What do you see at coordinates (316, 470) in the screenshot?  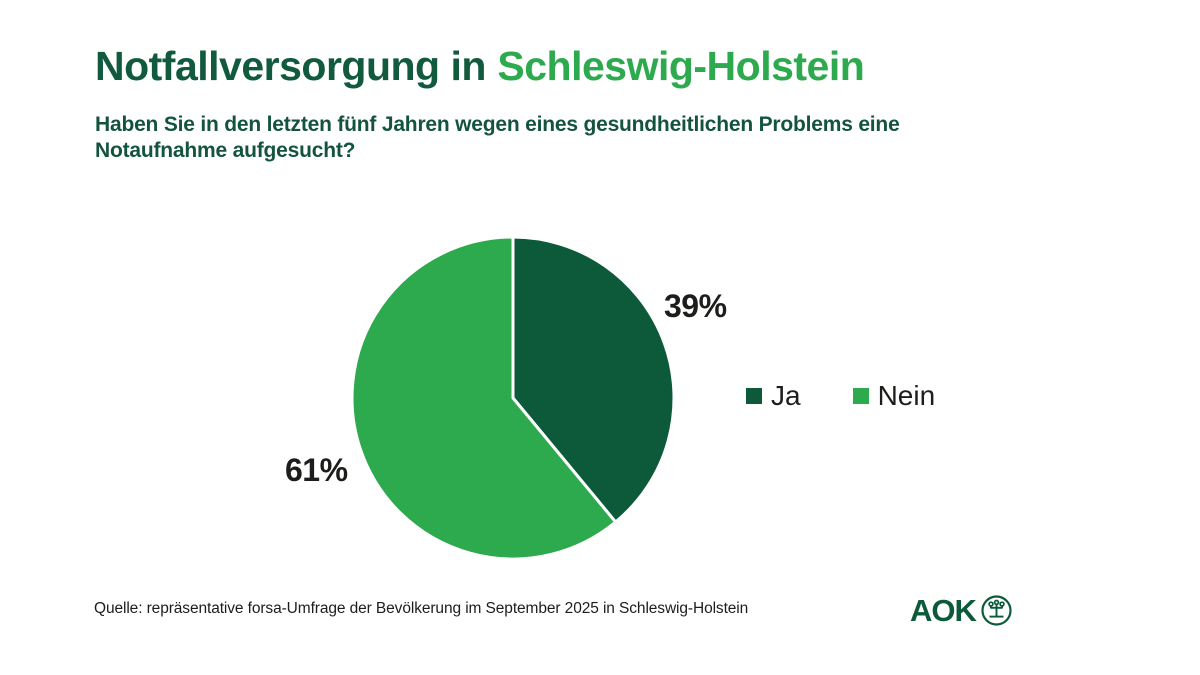 I see `data-label-nein: 61%` at bounding box center [316, 470].